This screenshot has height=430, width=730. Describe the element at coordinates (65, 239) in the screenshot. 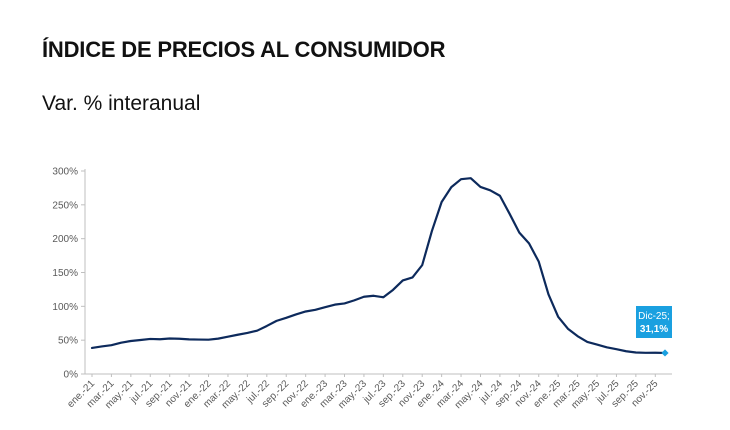

I see `y-tick-label: 200%` at that location.